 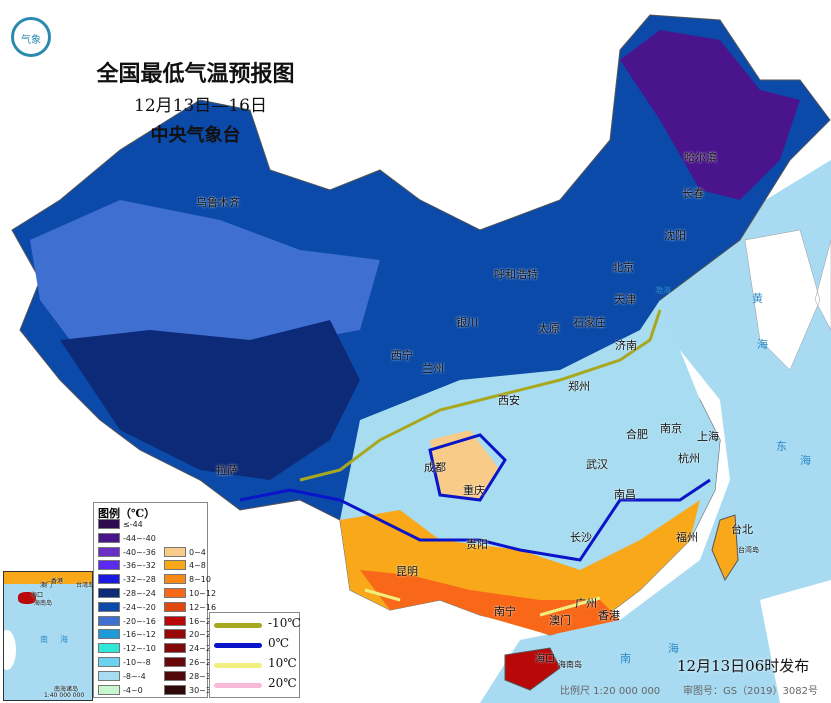 What do you see at coordinates (623, 267) in the screenshot?
I see `city-label: 北京` at bounding box center [623, 267].